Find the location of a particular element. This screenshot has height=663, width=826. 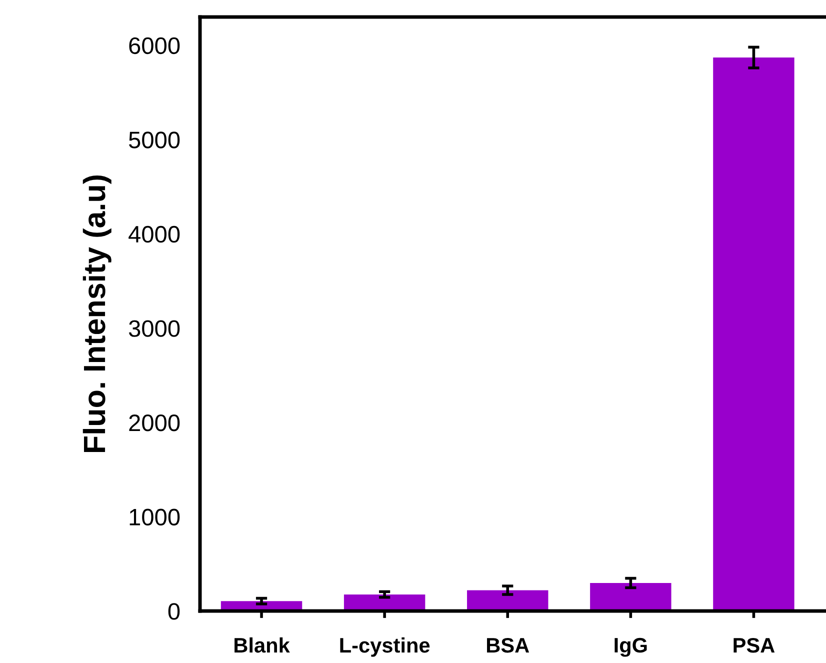

x-tick-label: IgG is located at coordinates (630, 647).